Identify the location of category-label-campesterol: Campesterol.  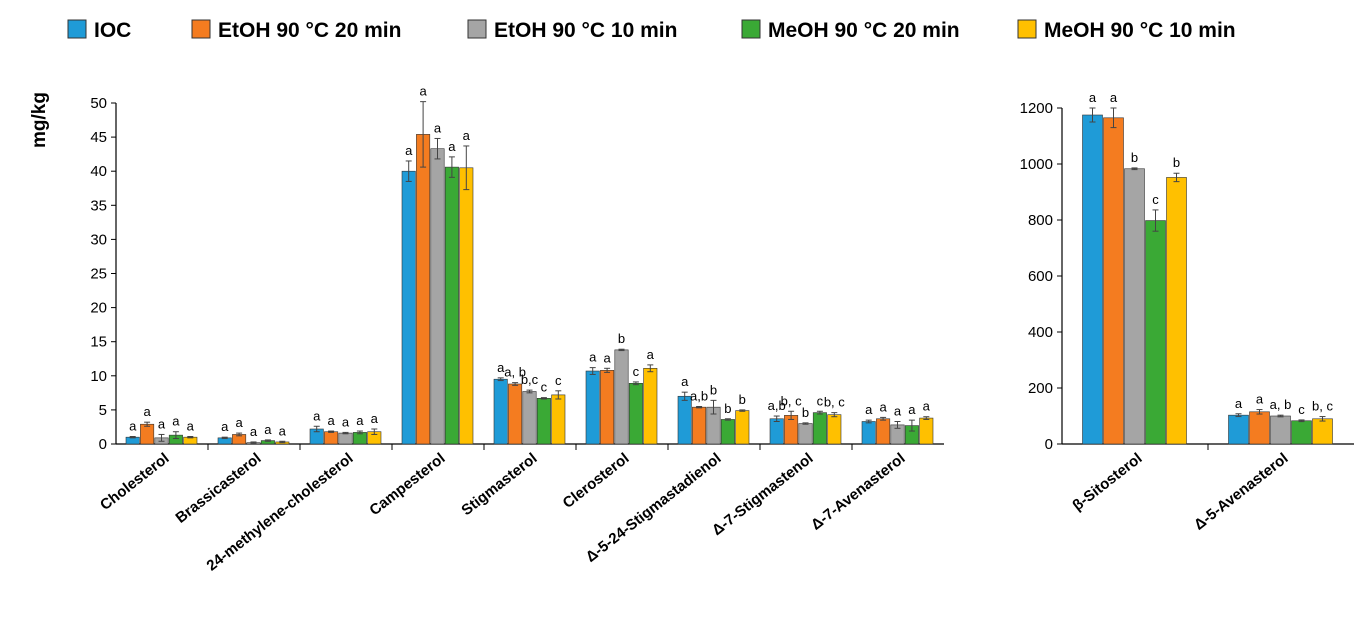
(407, 484).